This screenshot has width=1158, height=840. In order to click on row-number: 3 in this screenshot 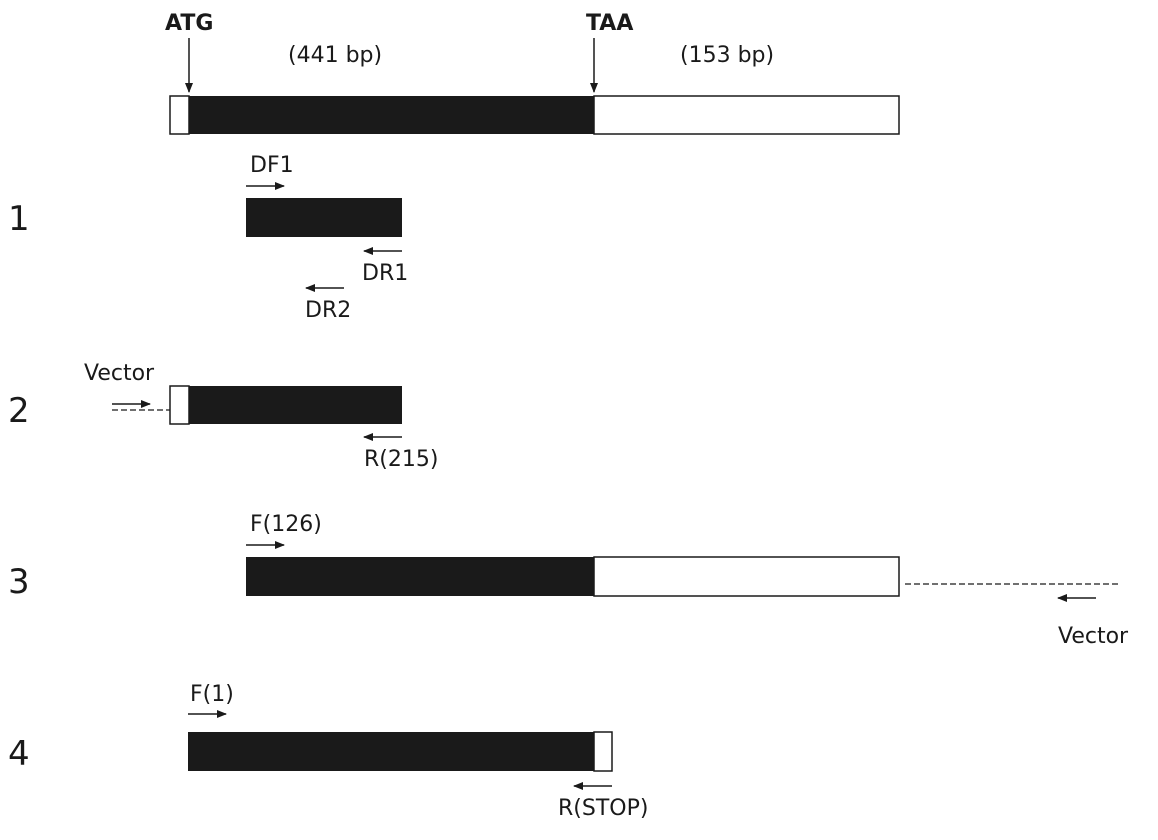, I will do `click(19, 582)`.